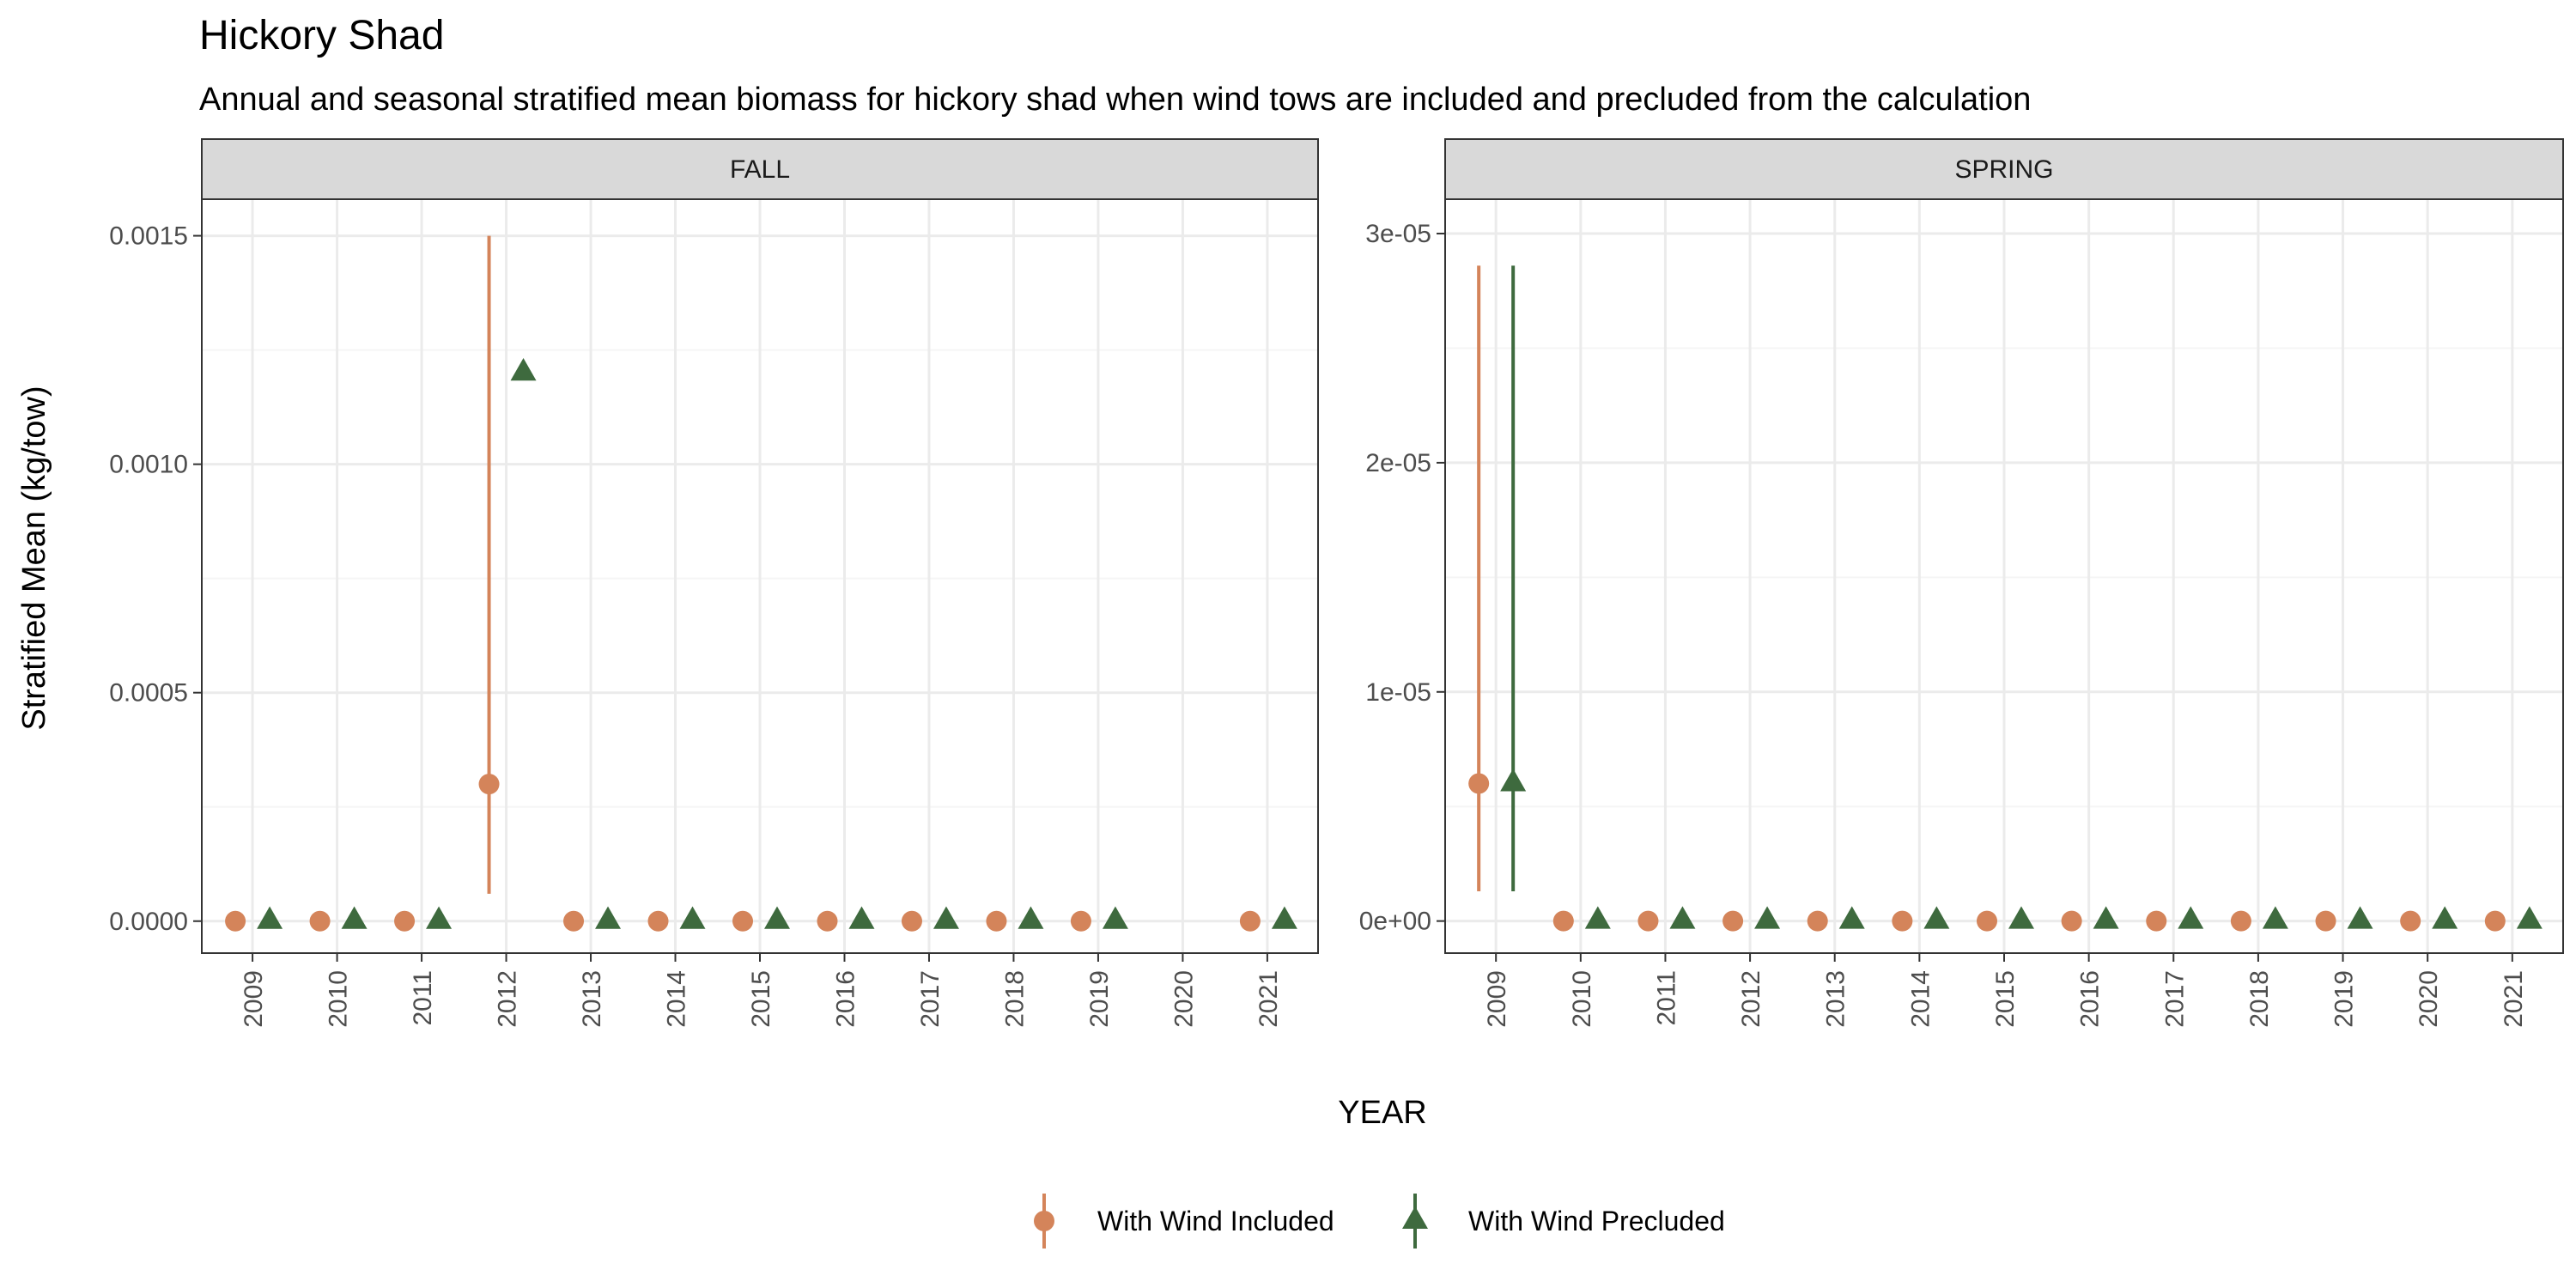 The image size is (2576, 1288). Describe the element at coordinates (2514, 999) in the screenshot. I see `x-tick-label: 2021` at that location.